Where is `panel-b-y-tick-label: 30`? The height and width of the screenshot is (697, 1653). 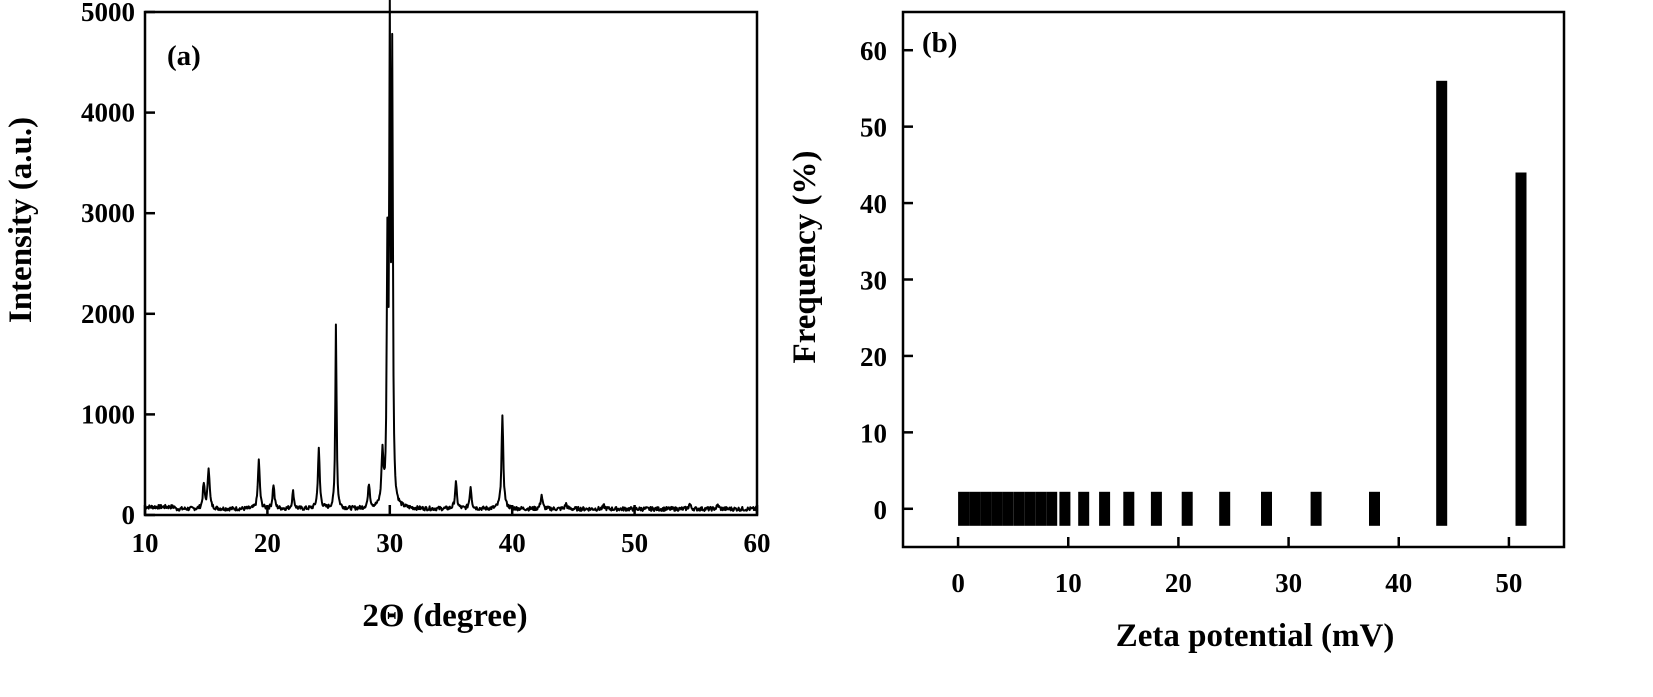 panel-b-y-tick-label: 30 is located at coordinates (873, 281).